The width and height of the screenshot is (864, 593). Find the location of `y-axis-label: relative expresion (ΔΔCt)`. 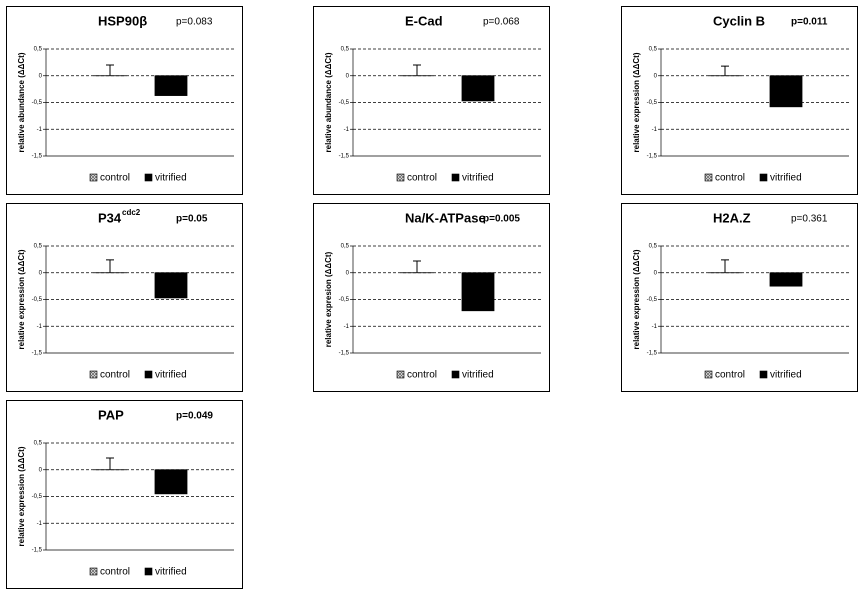

y-axis-label: relative expresion (ΔΔCt) is located at coordinates (328, 299).